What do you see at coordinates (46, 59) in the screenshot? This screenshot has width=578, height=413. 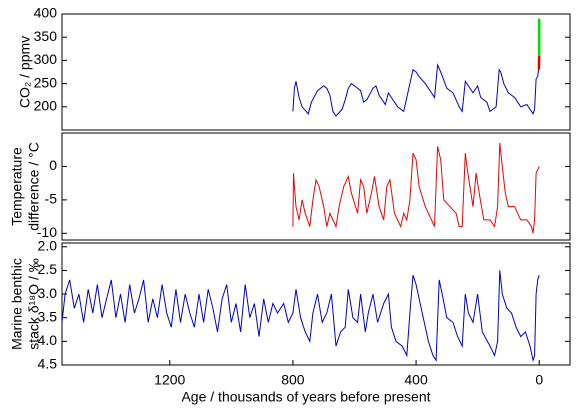 I see `y-tick-label: 300` at bounding box center [46, 59].